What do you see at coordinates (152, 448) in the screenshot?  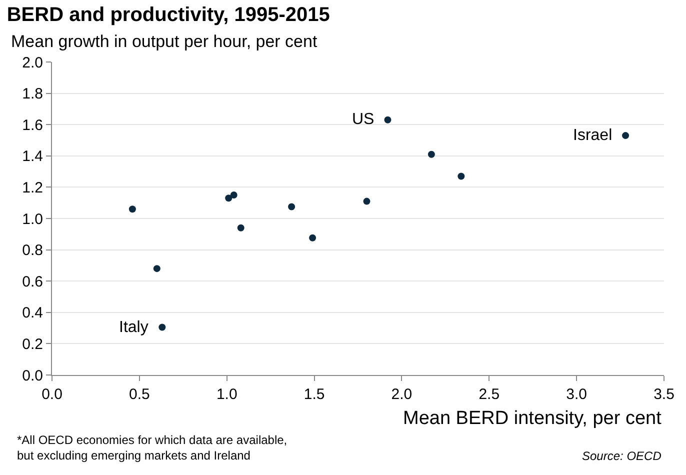 I see `text: *All OECD economies for which data are available, but excluding emerging markets and Ireland` at bounding box center [152, 448].